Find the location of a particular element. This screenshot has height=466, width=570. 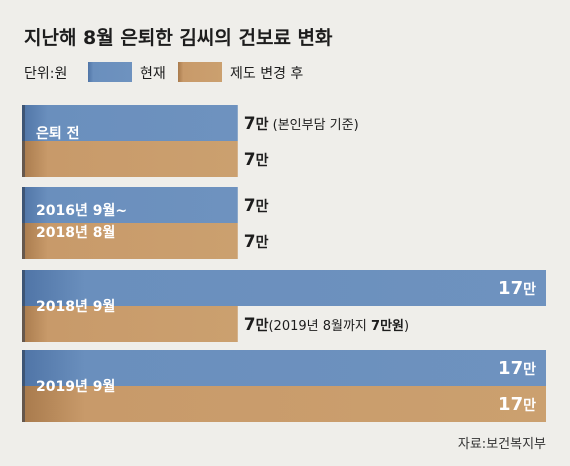

value-label-after-3: 7만(2019년 8월까지 7만원) is located at coordinates (326, 325).